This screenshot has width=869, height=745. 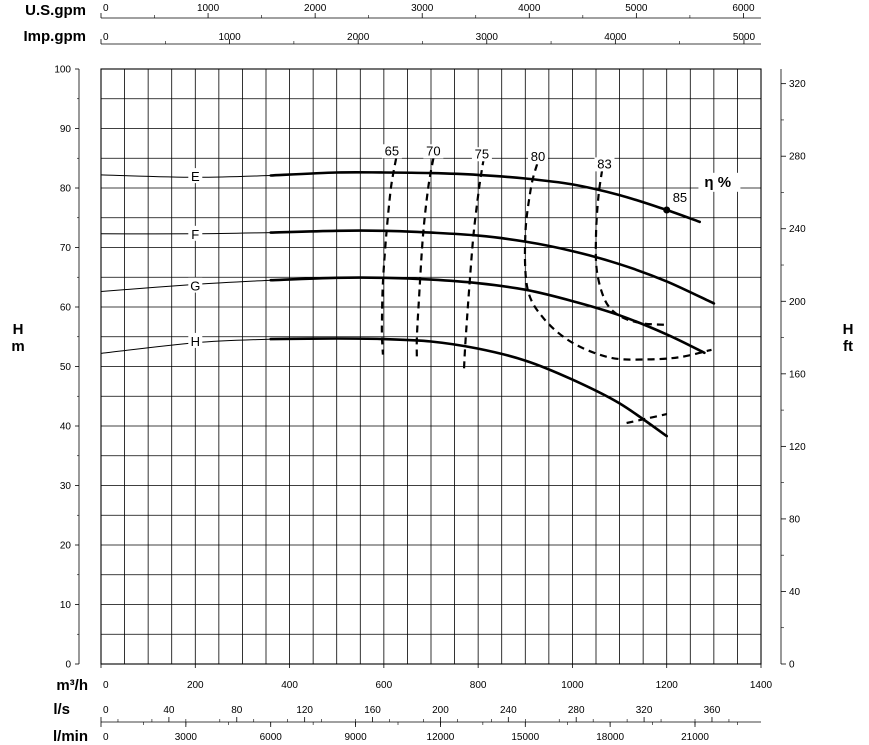 I want to click on y-axis-unit-label: m, so click(x=17, y=346).